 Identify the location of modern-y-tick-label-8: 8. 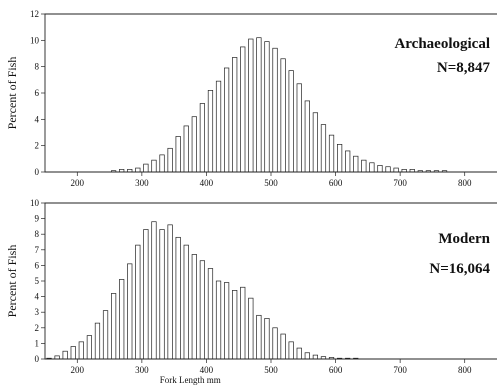
(37, 234).